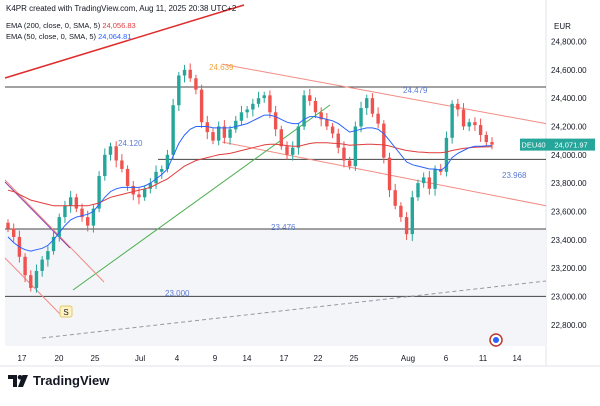 This screenshot has width=600, height=406. What do you see at coordinates (130, 143) in the screenshot?
I see `price-annotation: 24.120` at bounding box center [130, 143].